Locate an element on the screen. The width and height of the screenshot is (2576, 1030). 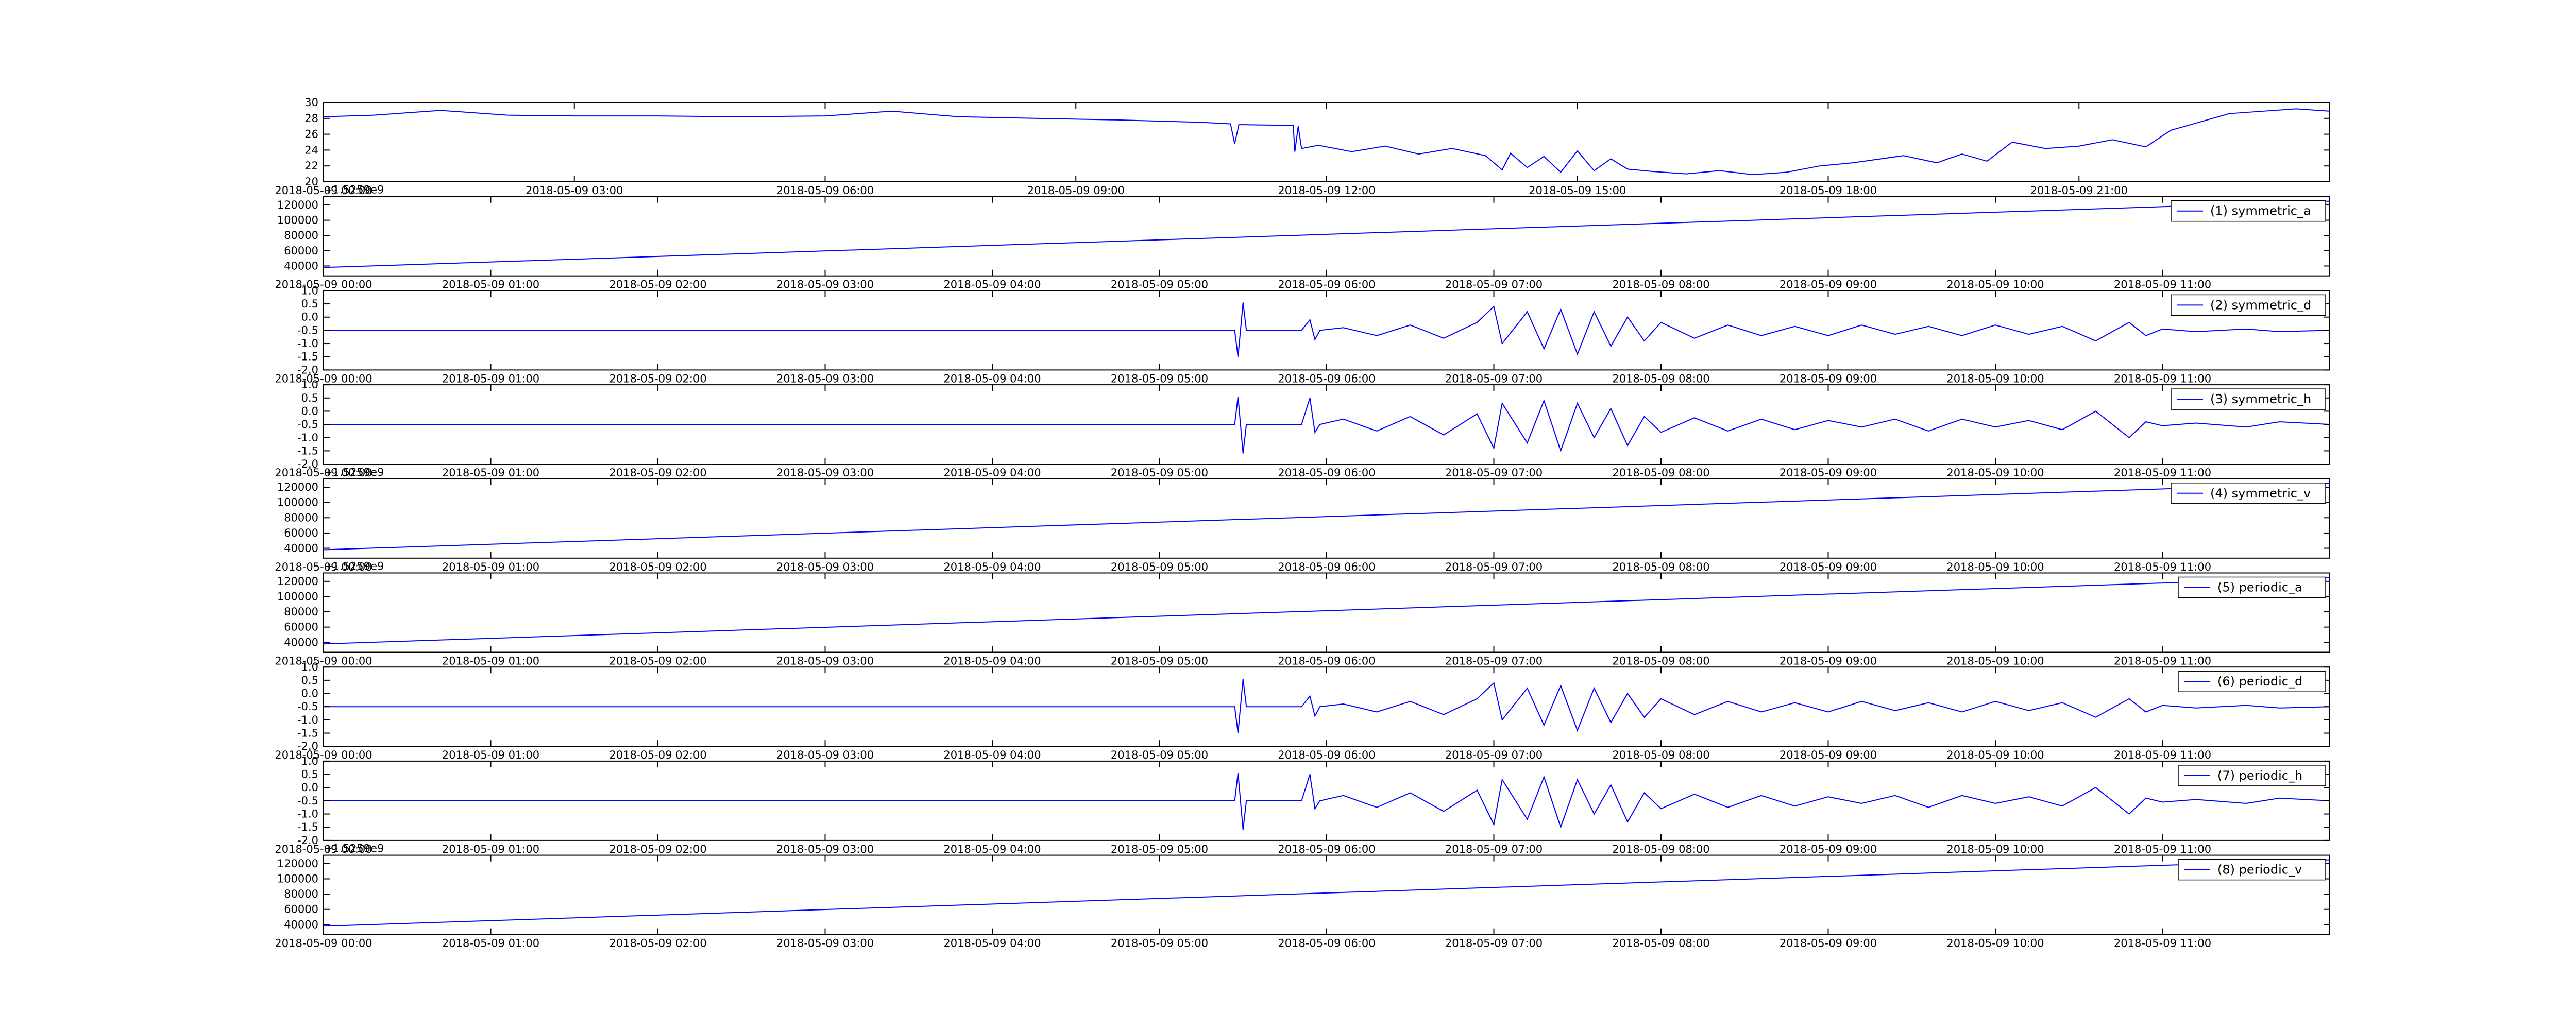
legend-label: (1) symmetric_a is located at coordinates (2260, 211).